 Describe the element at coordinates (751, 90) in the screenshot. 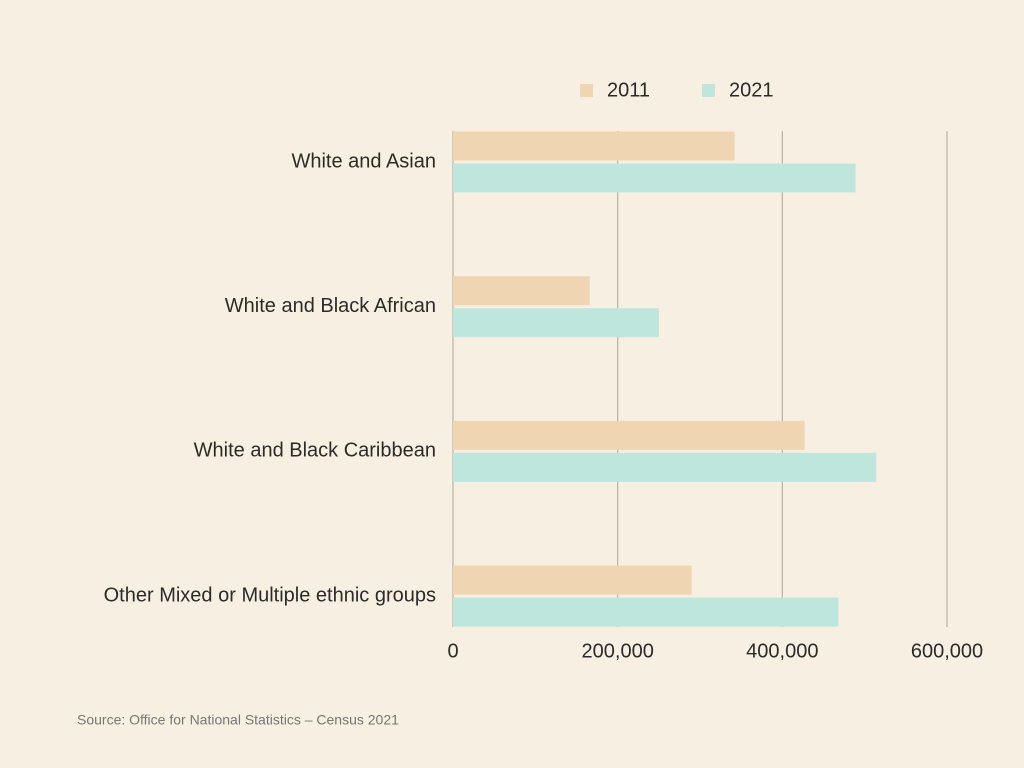

I see `legend-label: 2021` at that location.